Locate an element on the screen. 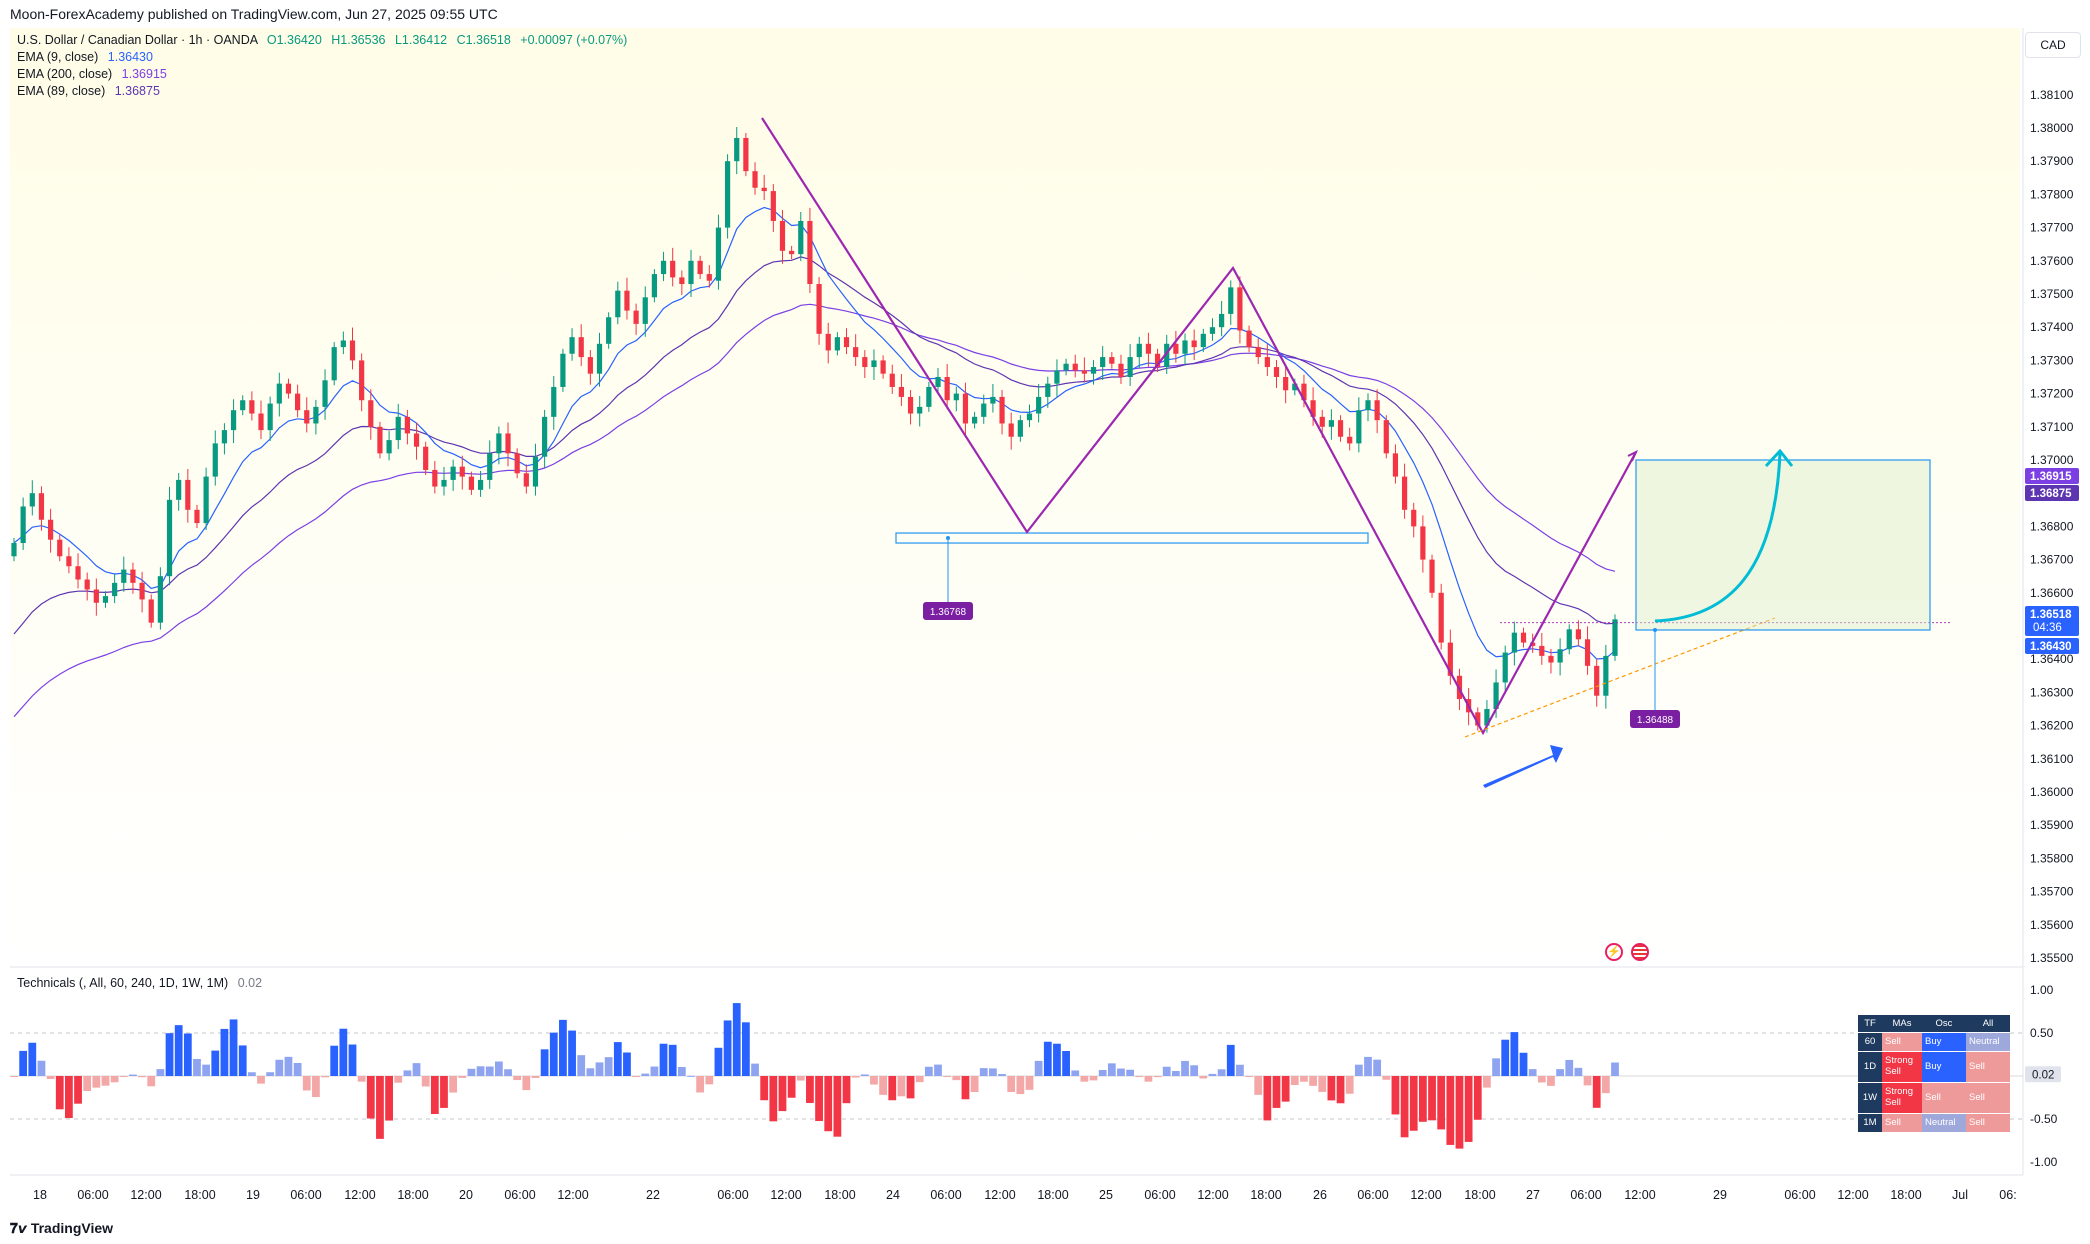 This screenshot has width=2090, height=1244. zigzag-arrowhead is located at coordinates (1633, 455).